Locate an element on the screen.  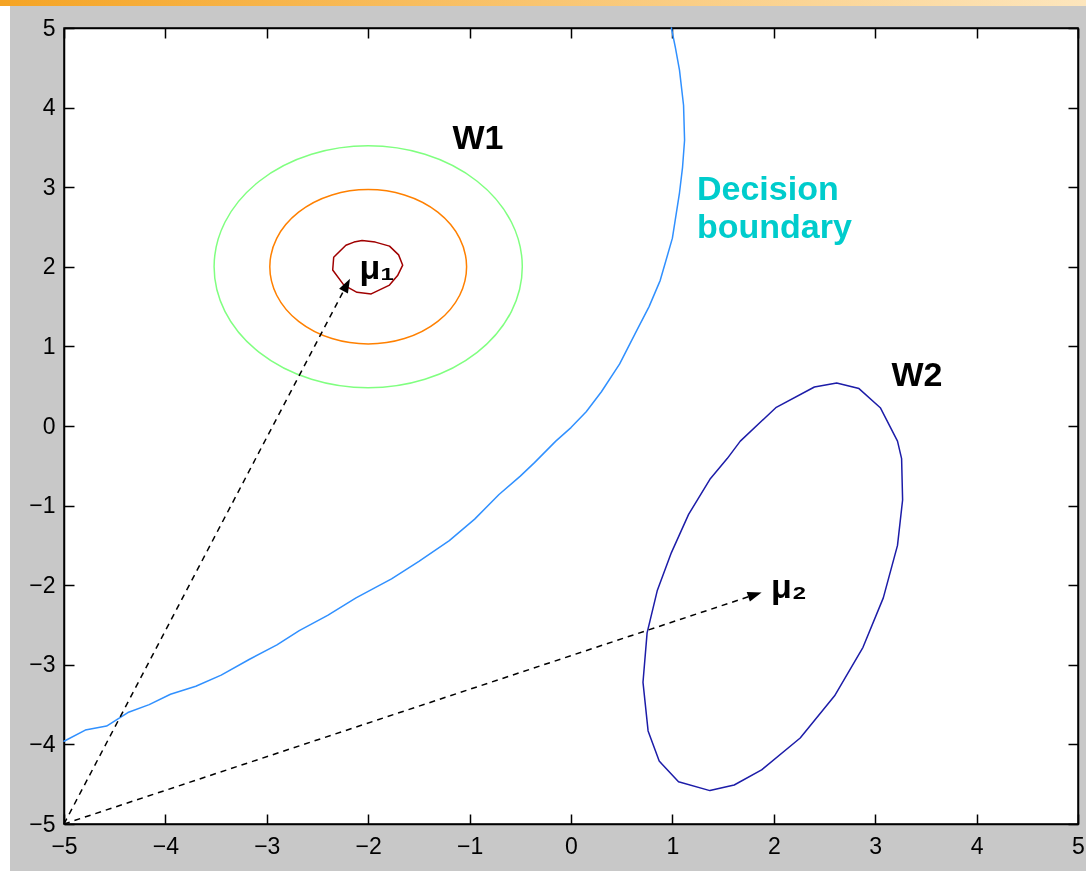
y-tick-label: −4 is located at coordinates (42, 743).